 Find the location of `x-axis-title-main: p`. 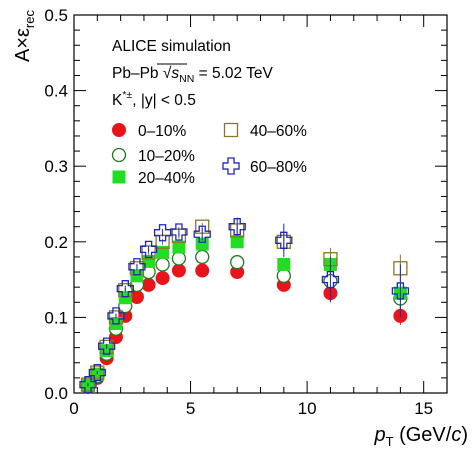

x-axis-title-main: p is located at coordinates (379, 435).